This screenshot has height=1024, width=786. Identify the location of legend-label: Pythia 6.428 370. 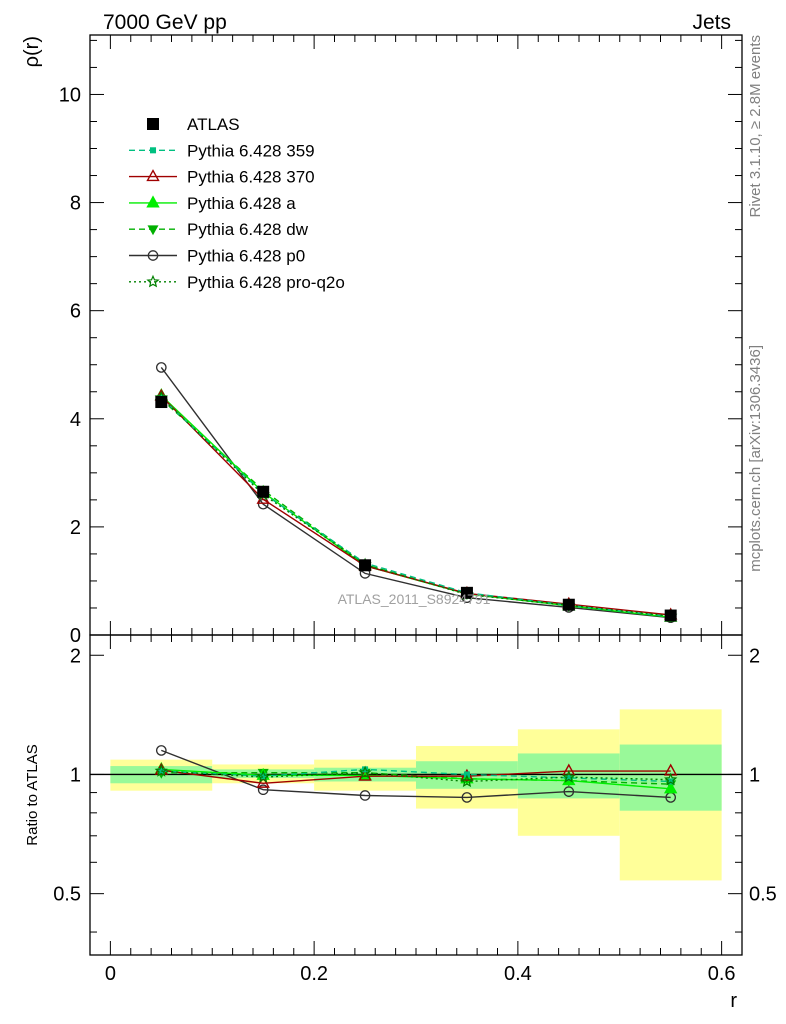
(251, 177).